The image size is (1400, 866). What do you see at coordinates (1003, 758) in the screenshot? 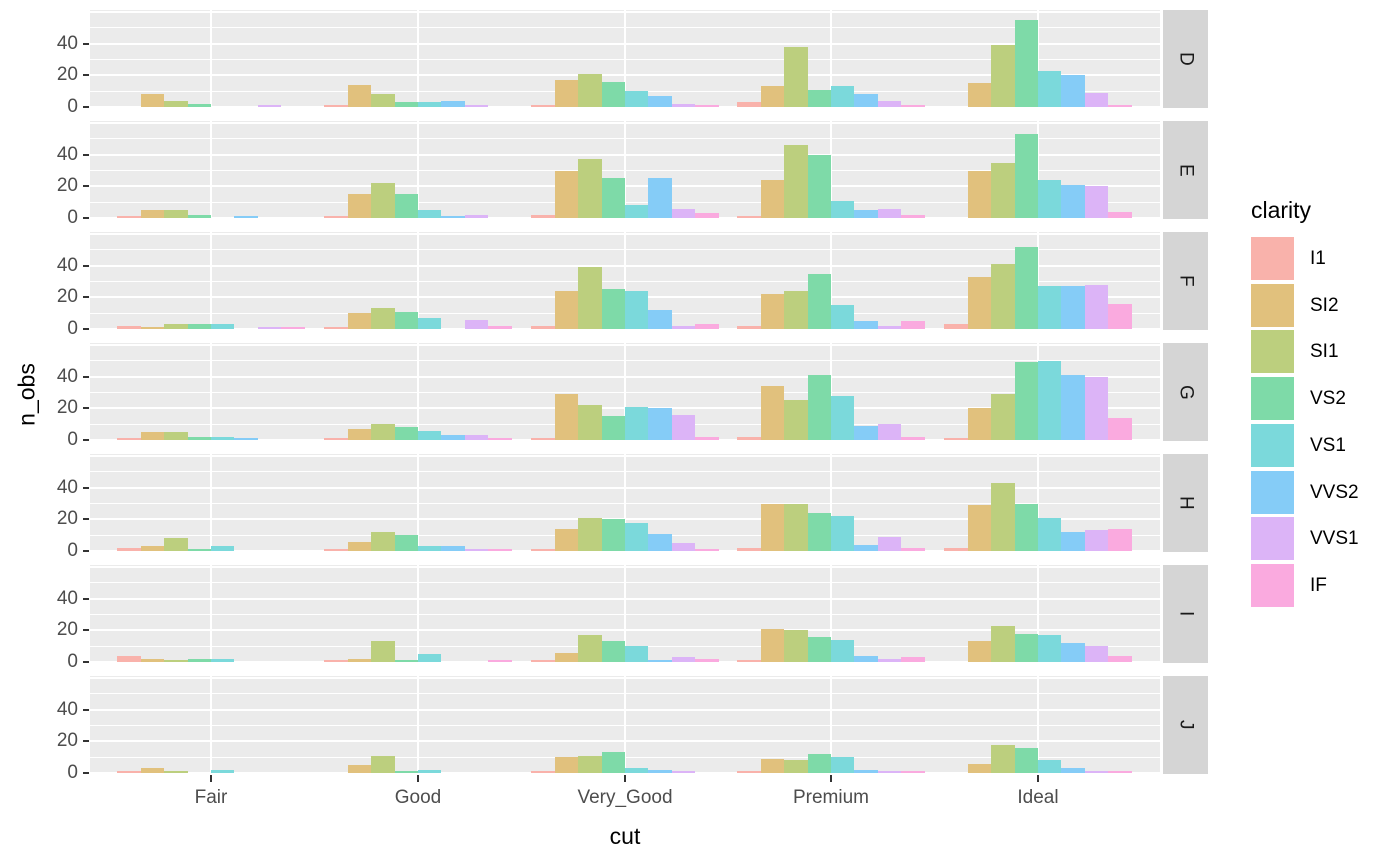
I see `bar-J-Ideal-SI1` at bounding box center [1003, 758].